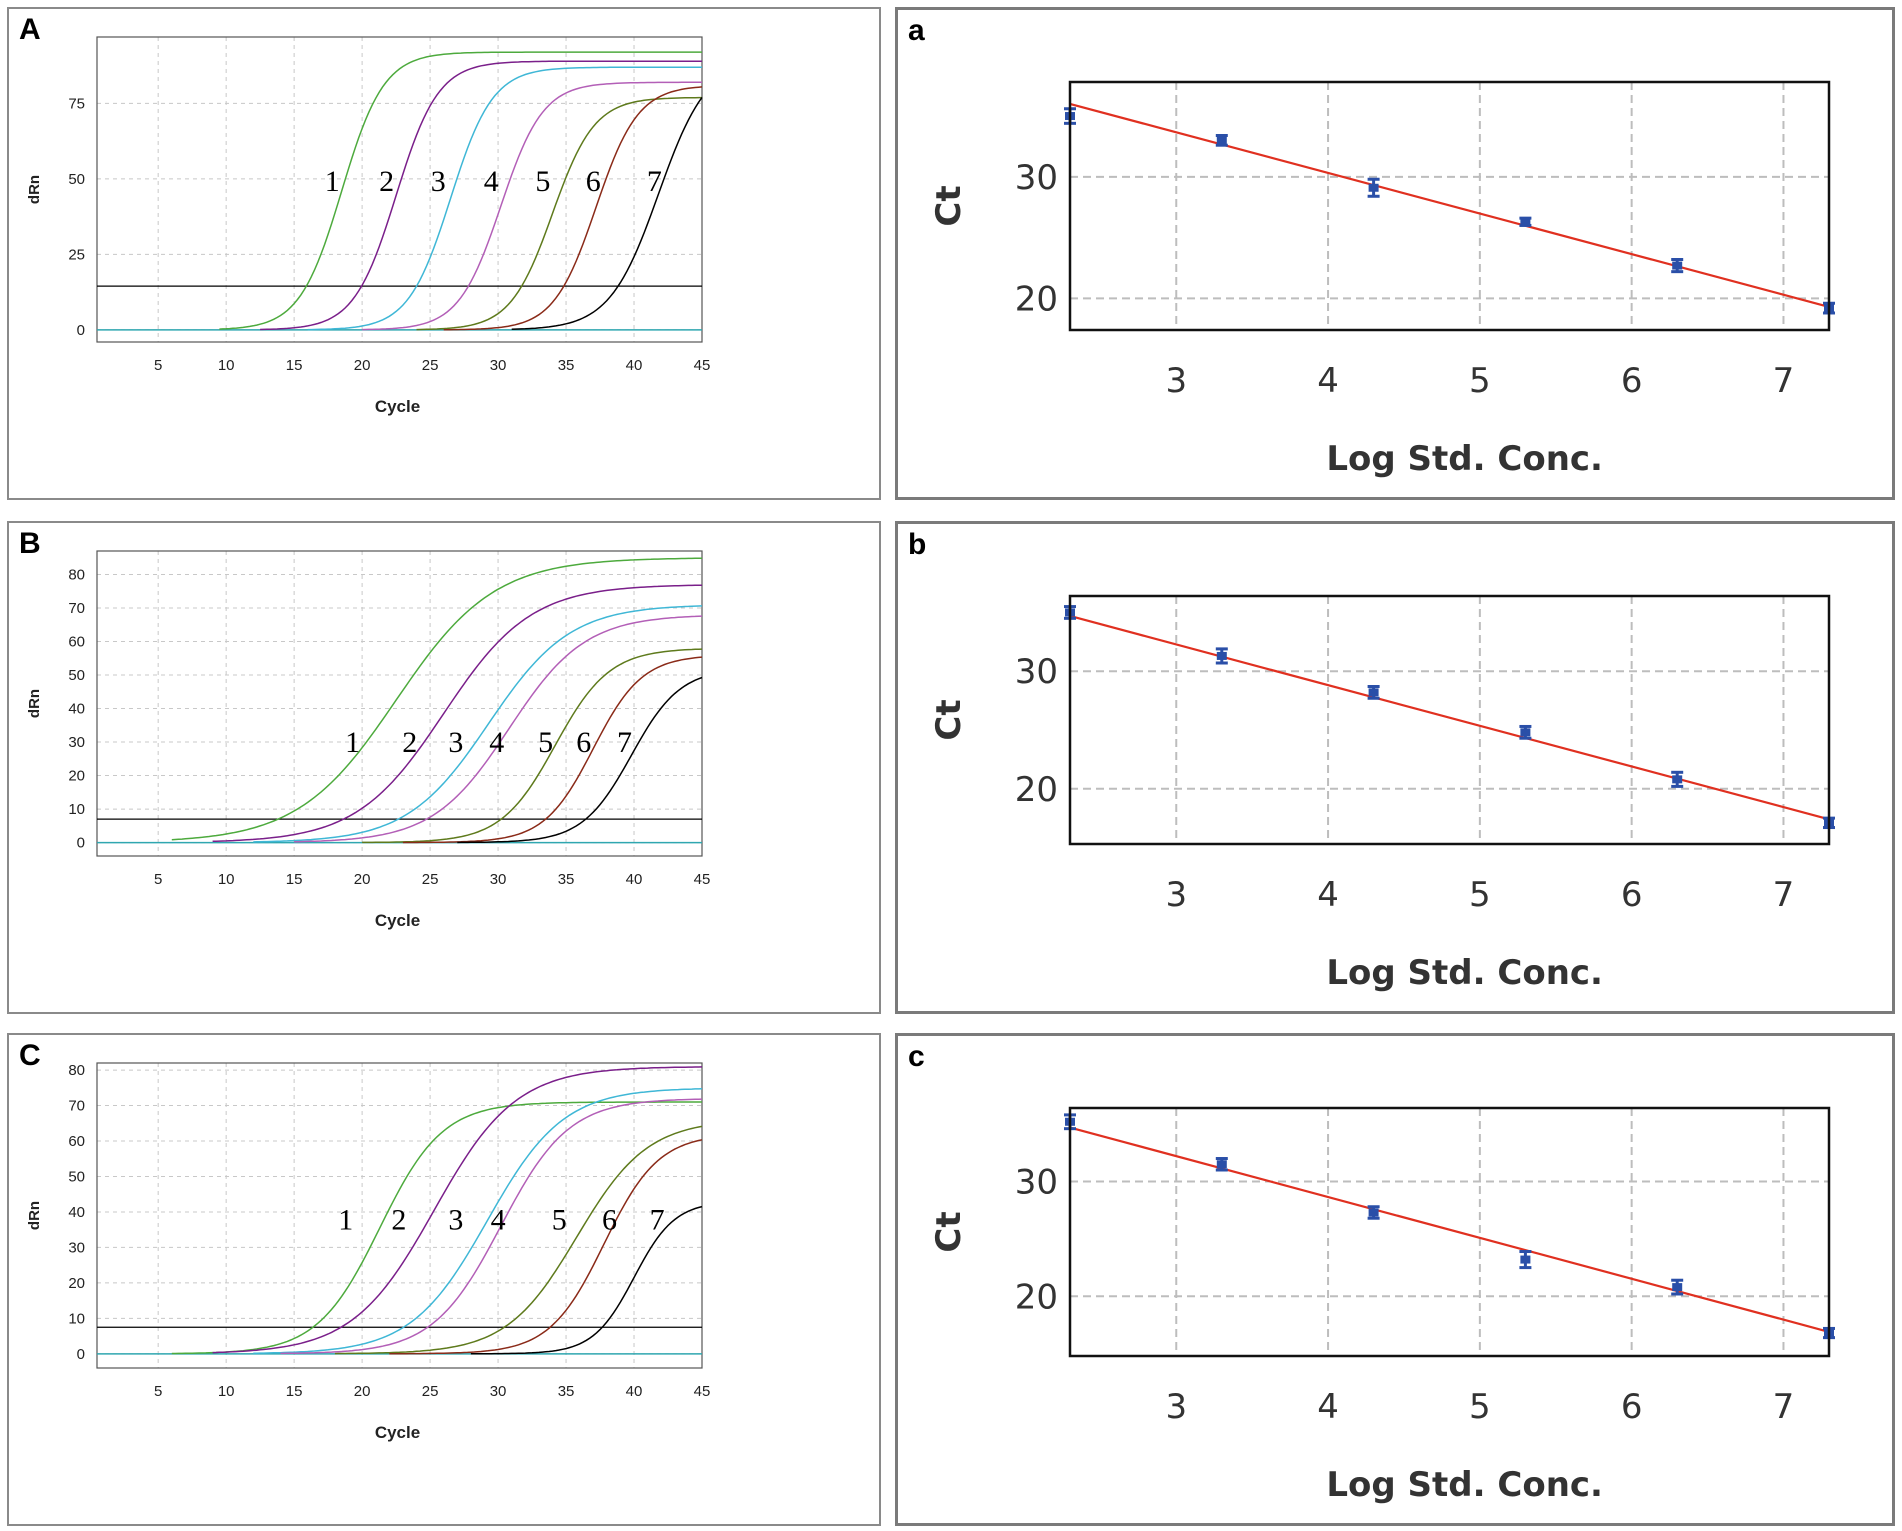 Image resolution: width=1902 pixels, height=1531 pixels. I want to click on x-tick-label: 25, so click(430, 879).